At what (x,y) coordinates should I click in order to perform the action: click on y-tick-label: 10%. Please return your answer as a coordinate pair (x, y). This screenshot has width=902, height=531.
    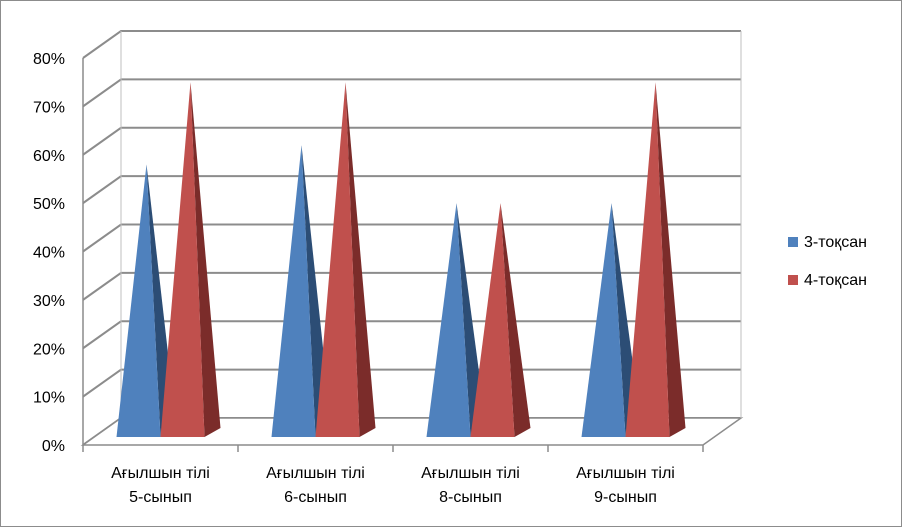
    Looking at the image, I should click on (49, 398).